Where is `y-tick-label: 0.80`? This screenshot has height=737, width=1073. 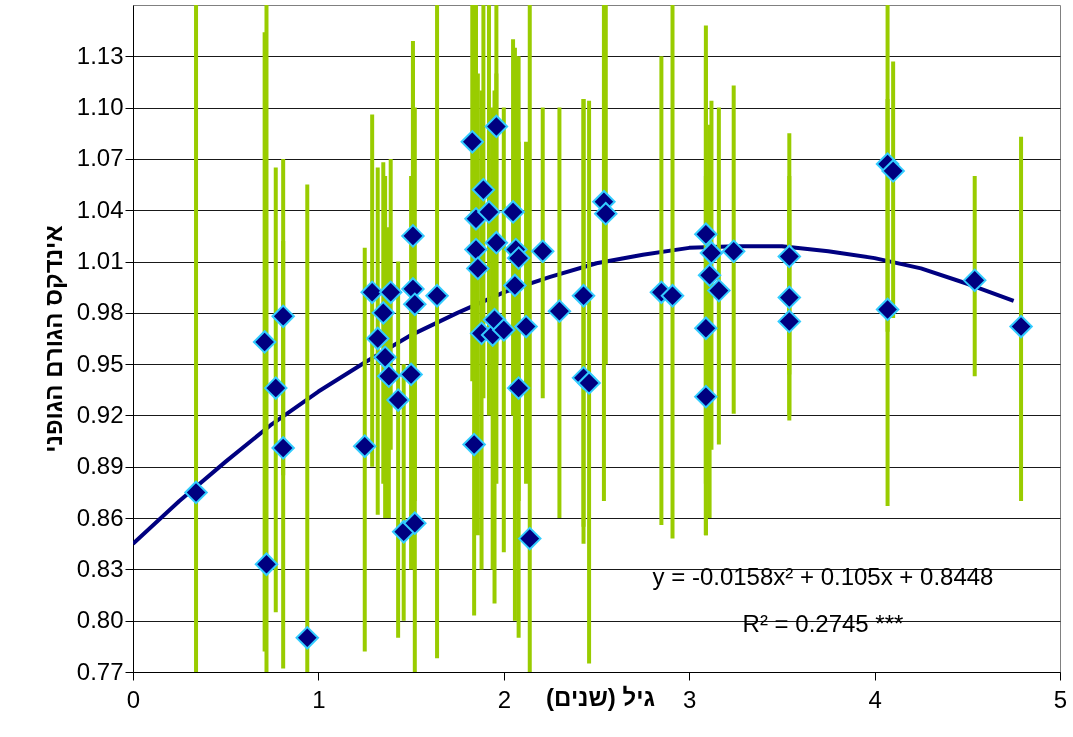
y-tick-label: 0.80 is located at coordinates (100, 620).